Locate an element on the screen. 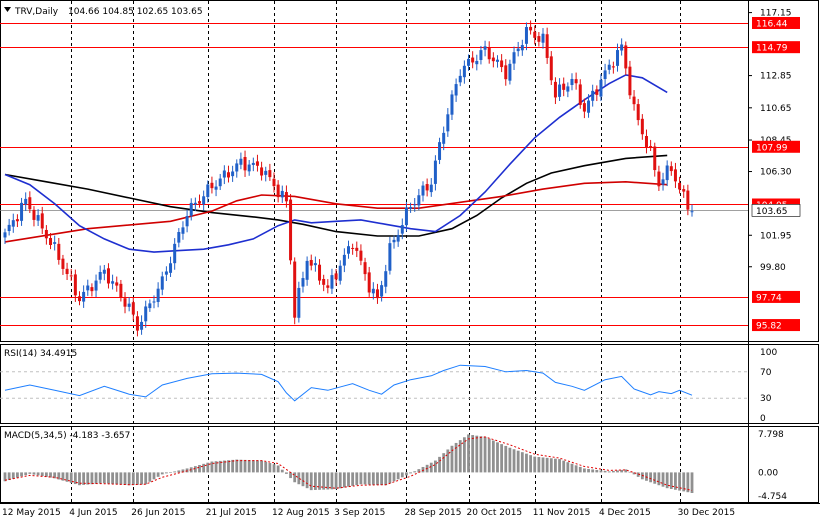 Image resolution: width=820 pixels, height=521 pixels. date-tick-label: 28 Sep 2015 is located at coordinates (432, 513).